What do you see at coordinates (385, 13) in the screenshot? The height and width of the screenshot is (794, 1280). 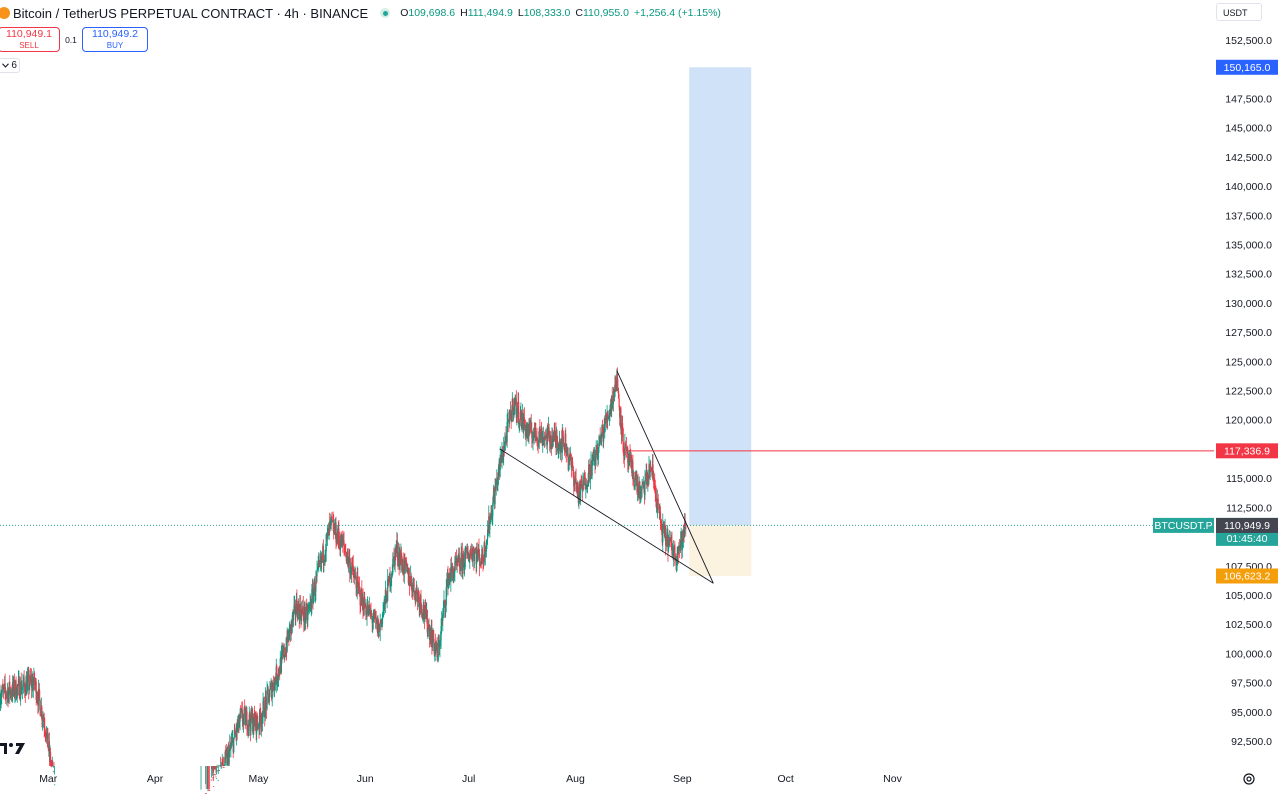 I see `market-open-icon` at bounding box center [385, 13].